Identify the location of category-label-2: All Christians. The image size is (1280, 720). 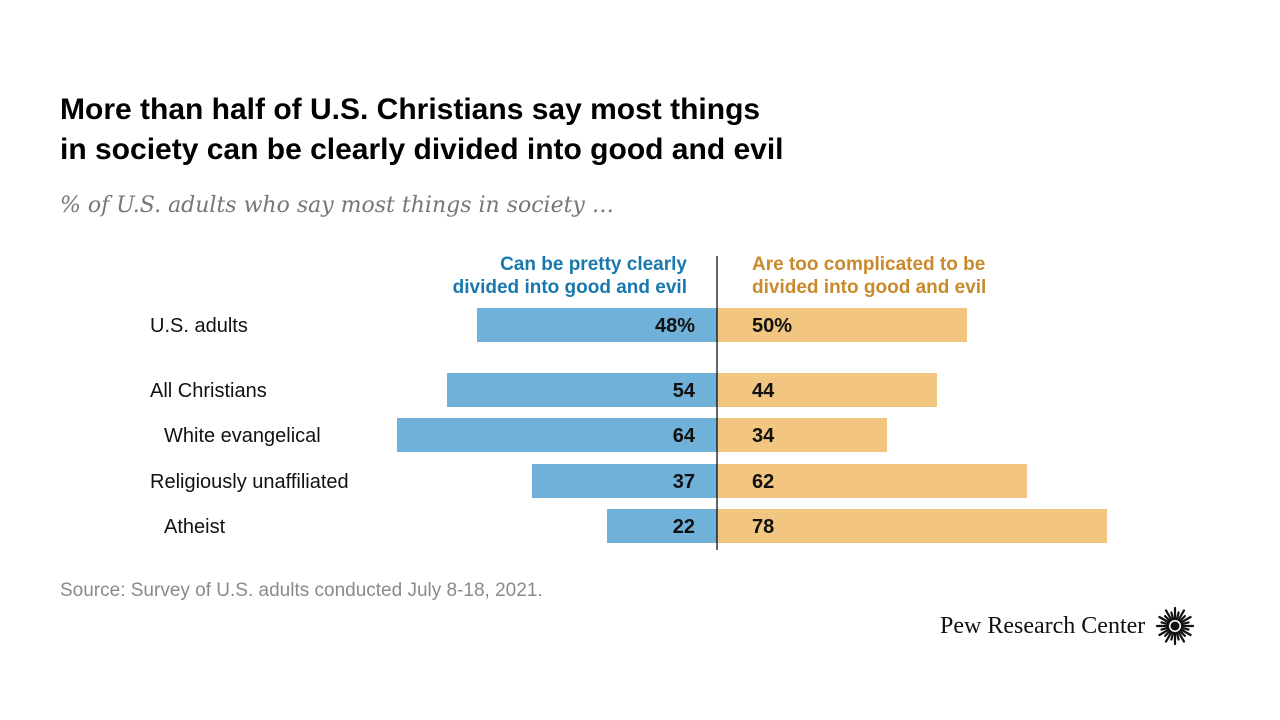
(208, 391).